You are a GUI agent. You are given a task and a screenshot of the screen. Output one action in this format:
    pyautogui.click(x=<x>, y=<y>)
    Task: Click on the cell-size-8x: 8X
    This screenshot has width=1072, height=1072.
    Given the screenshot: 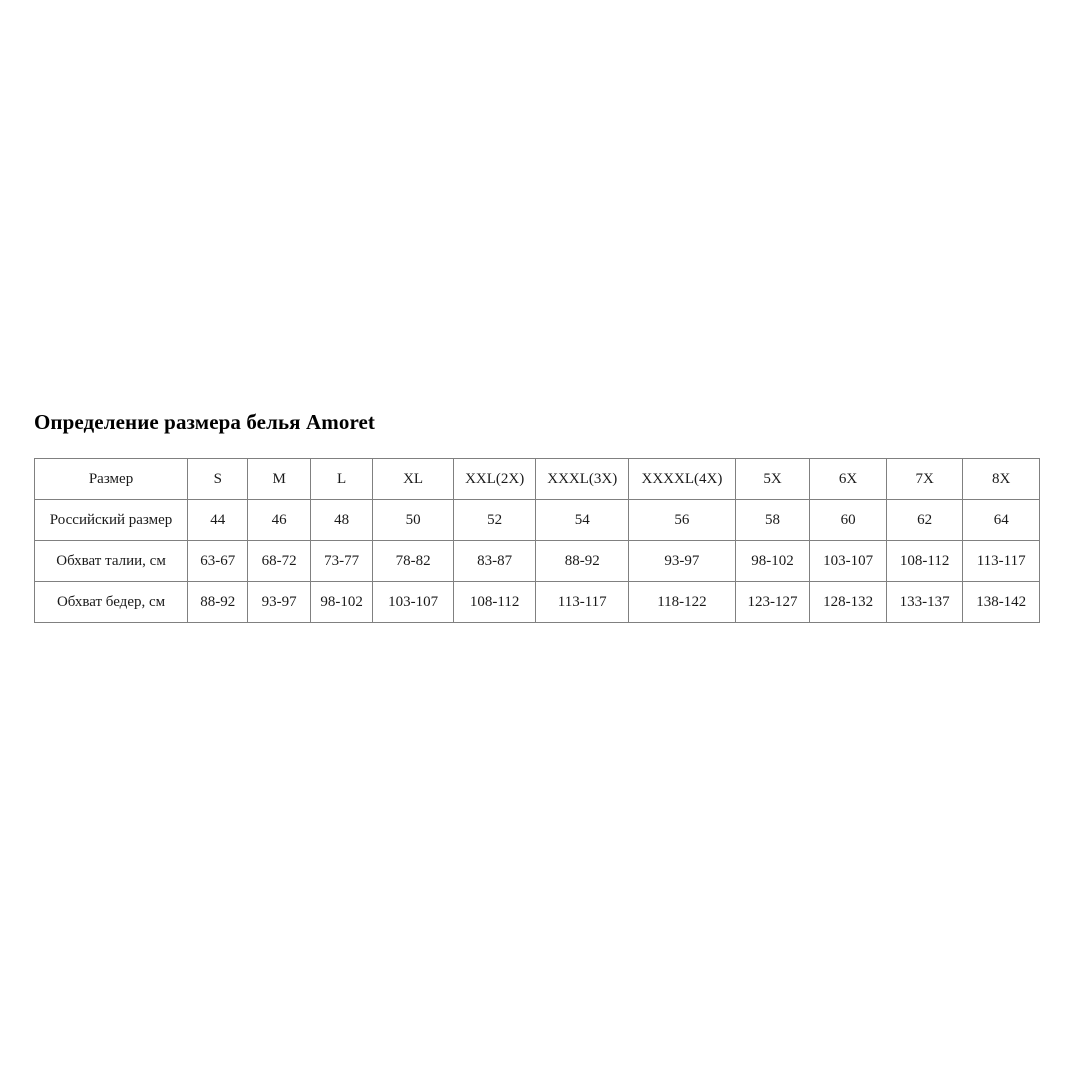 What is the action you would take?
    pyautogui.click(x=1001, y=479)
    